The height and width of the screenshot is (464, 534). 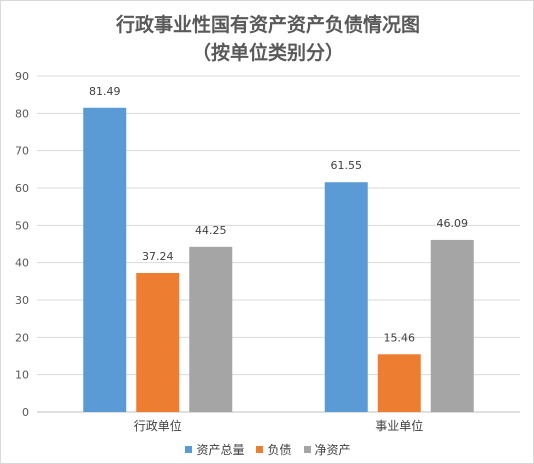 I want to click on y-tick-label: 60, so click(x=22, y=188).